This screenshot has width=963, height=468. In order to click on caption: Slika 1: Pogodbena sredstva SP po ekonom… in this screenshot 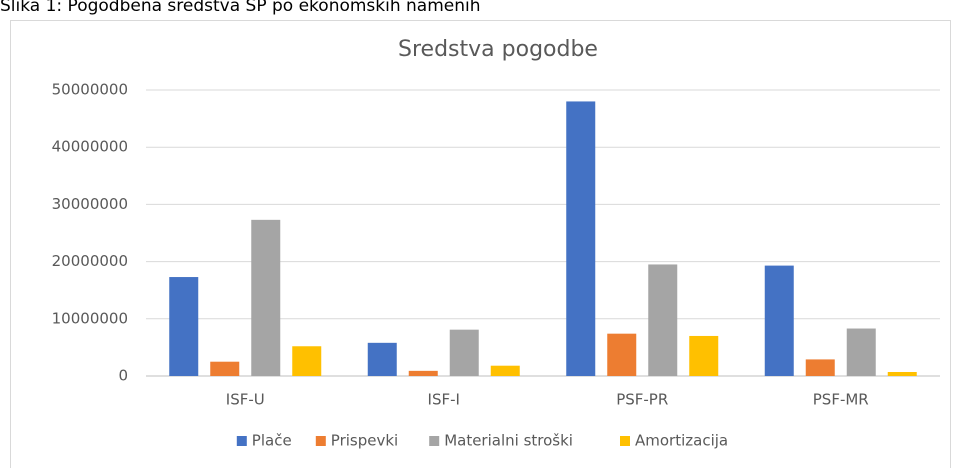, I will do `click(240, 8)`.